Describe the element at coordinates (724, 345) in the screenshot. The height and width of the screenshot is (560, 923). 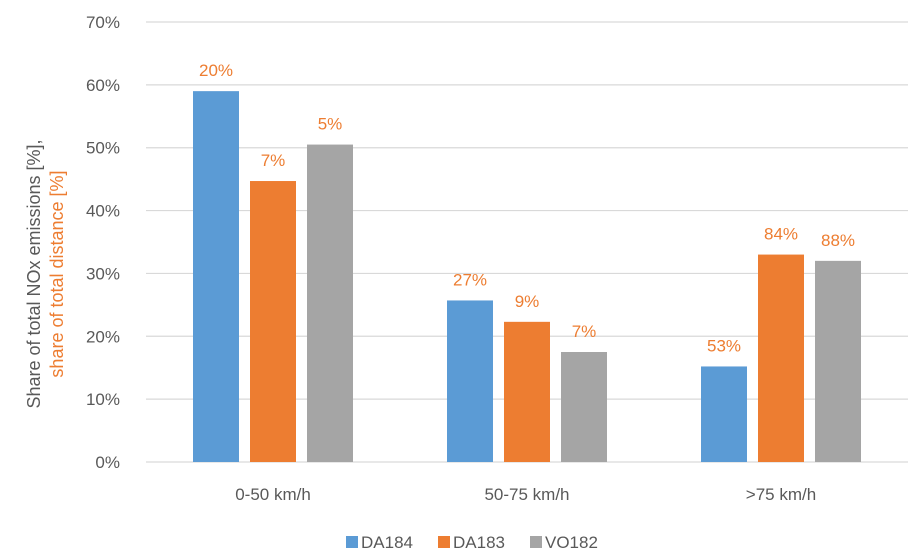
I see `data-label: 53%` at that location.